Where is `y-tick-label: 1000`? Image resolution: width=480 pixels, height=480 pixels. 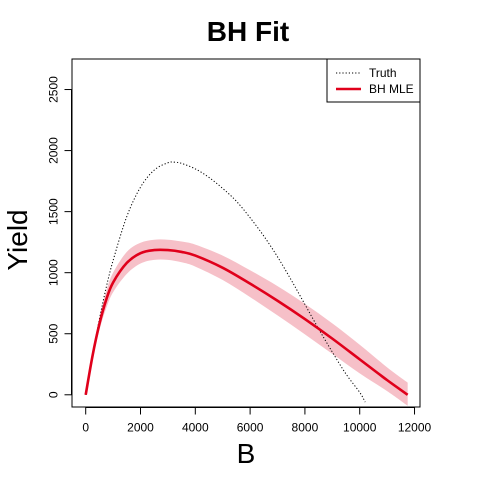 y-tick-label: 1000 is located at coordinates (54, 272).